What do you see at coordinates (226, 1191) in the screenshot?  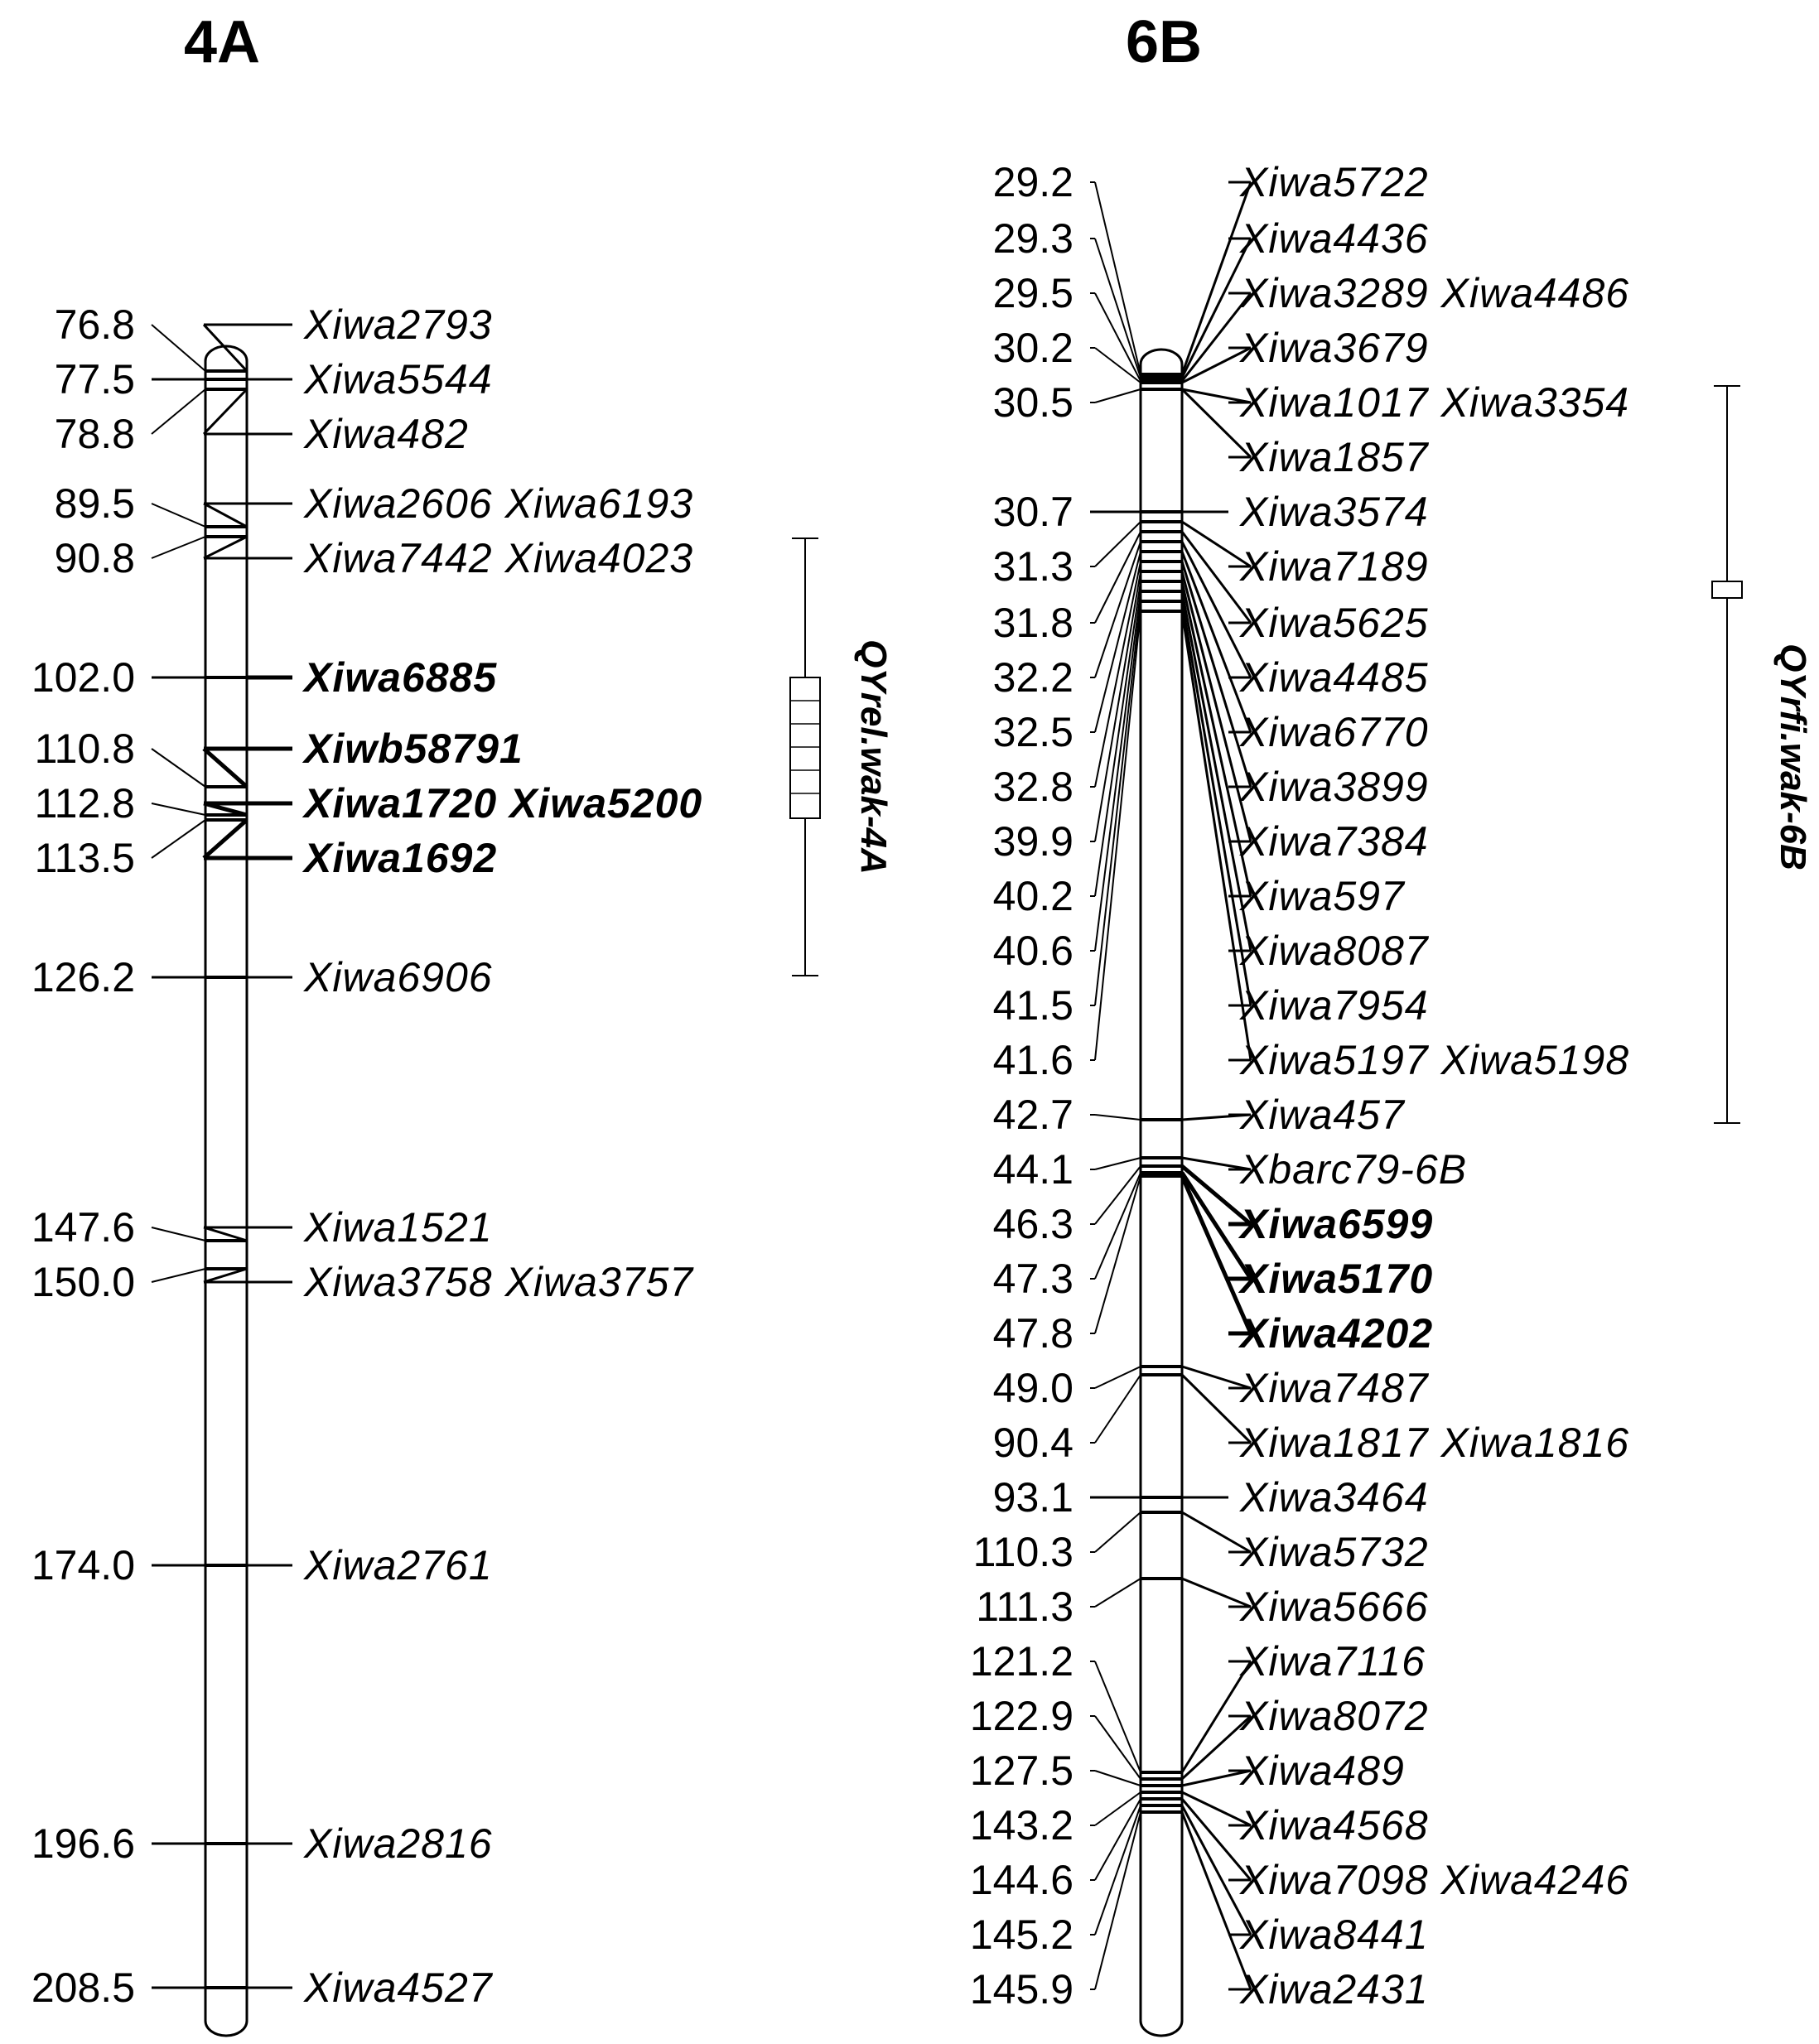 I see `chromosome-bar` at bounding box center [226, 1191].